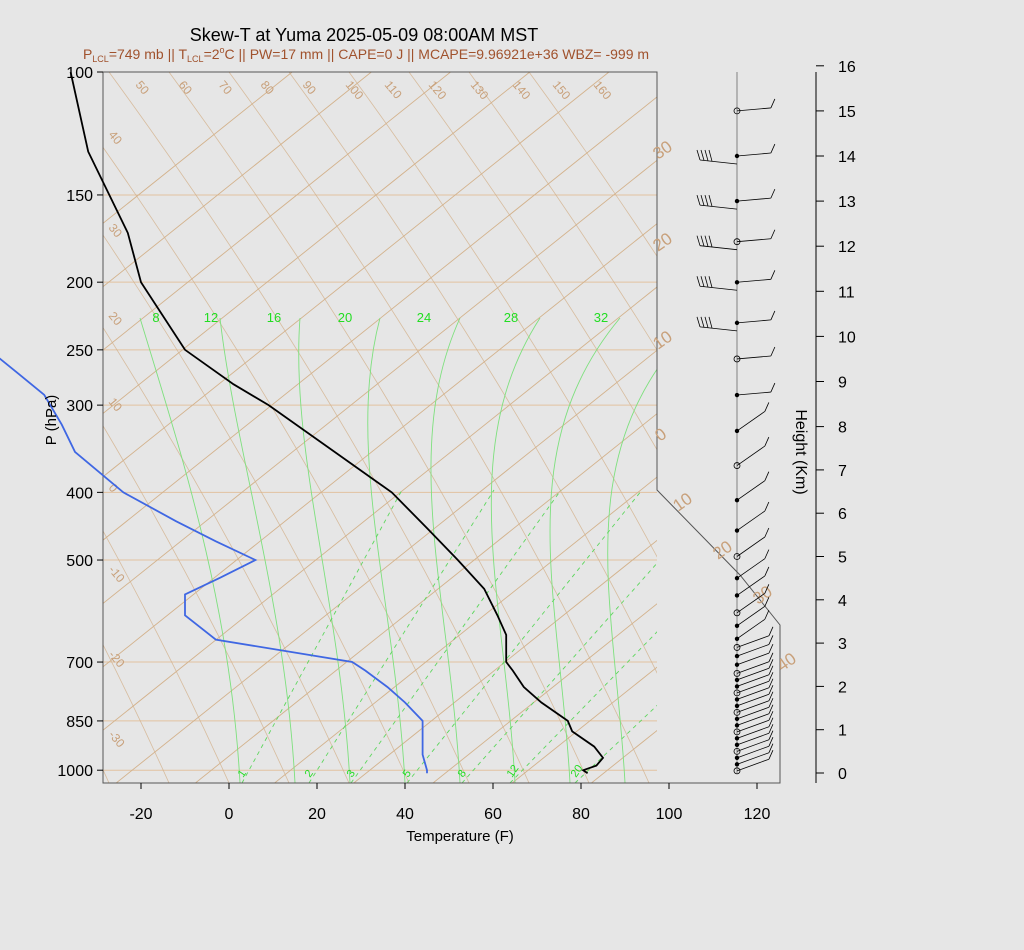  Describe the element at coordinates (351, 774) in the screenshot. I see `mixing-ratio-label: 3` at that location.